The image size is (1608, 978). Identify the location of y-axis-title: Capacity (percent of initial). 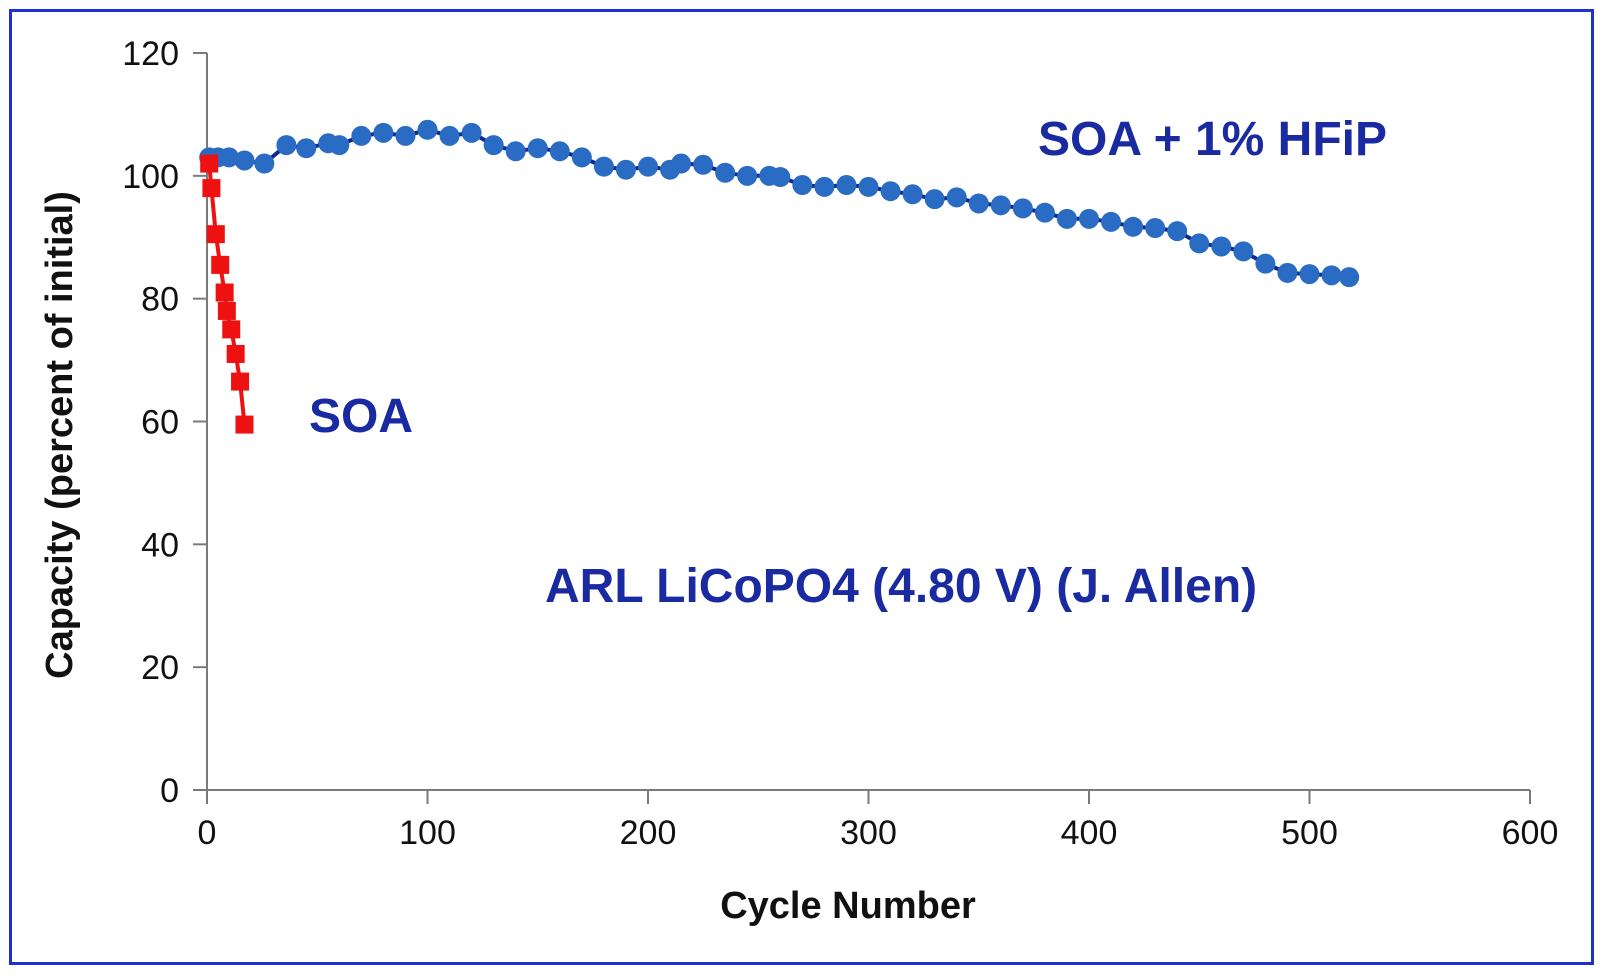
(60, 435).